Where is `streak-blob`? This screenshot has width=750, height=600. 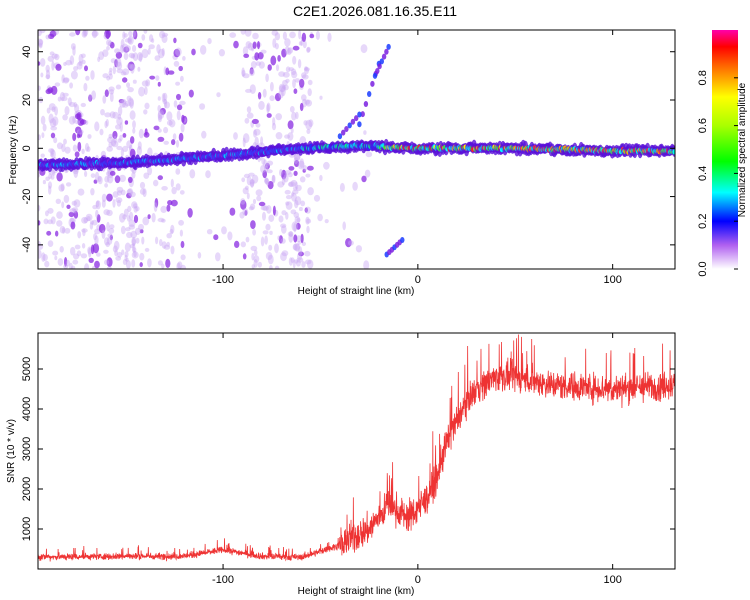
streak-blob is located at coordinates (366, 104).